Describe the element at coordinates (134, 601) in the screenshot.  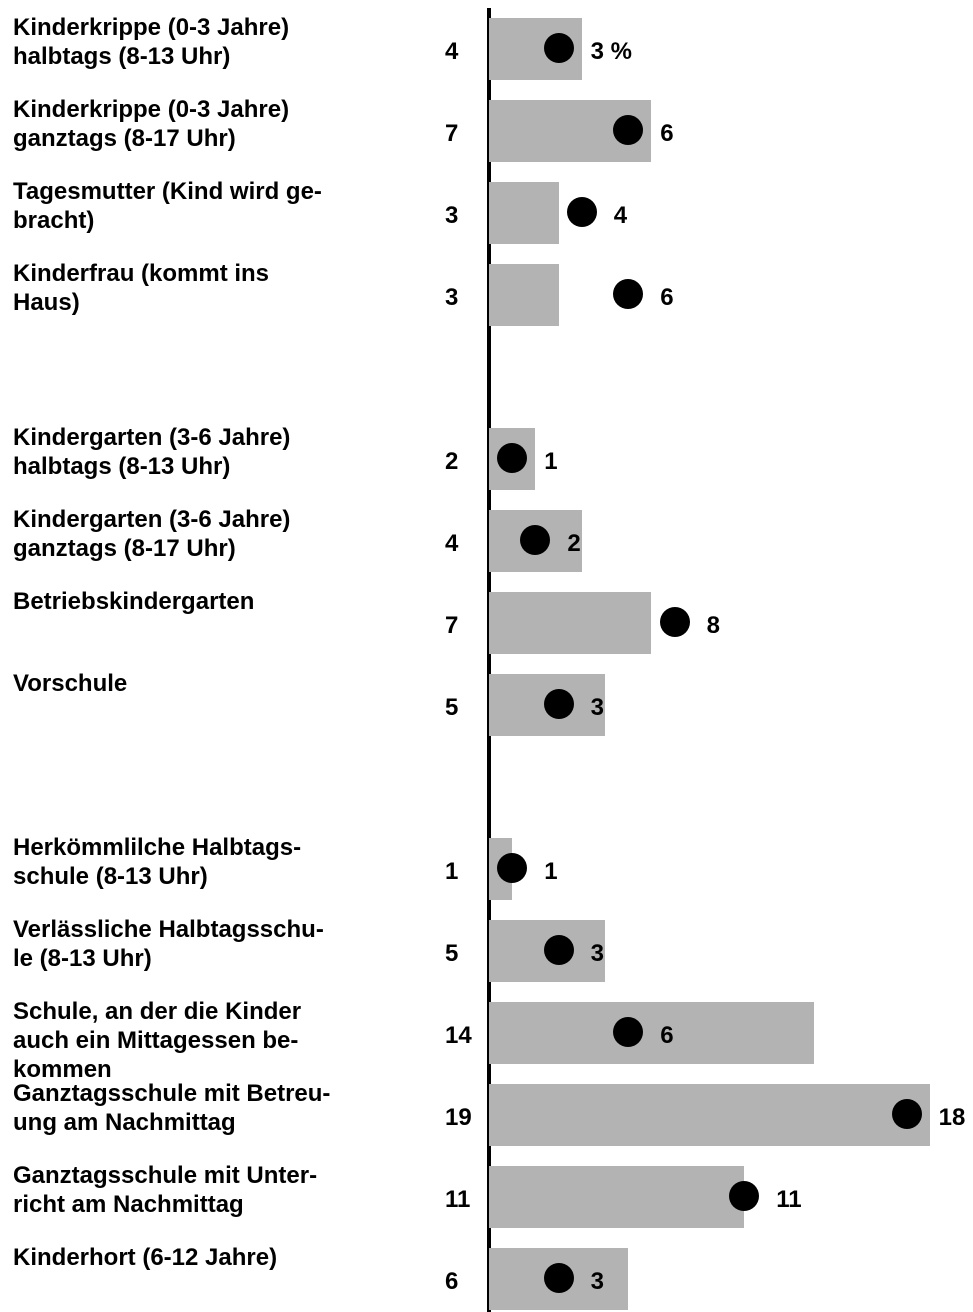
I see `category-label: Betriebskindergarten` at that location.